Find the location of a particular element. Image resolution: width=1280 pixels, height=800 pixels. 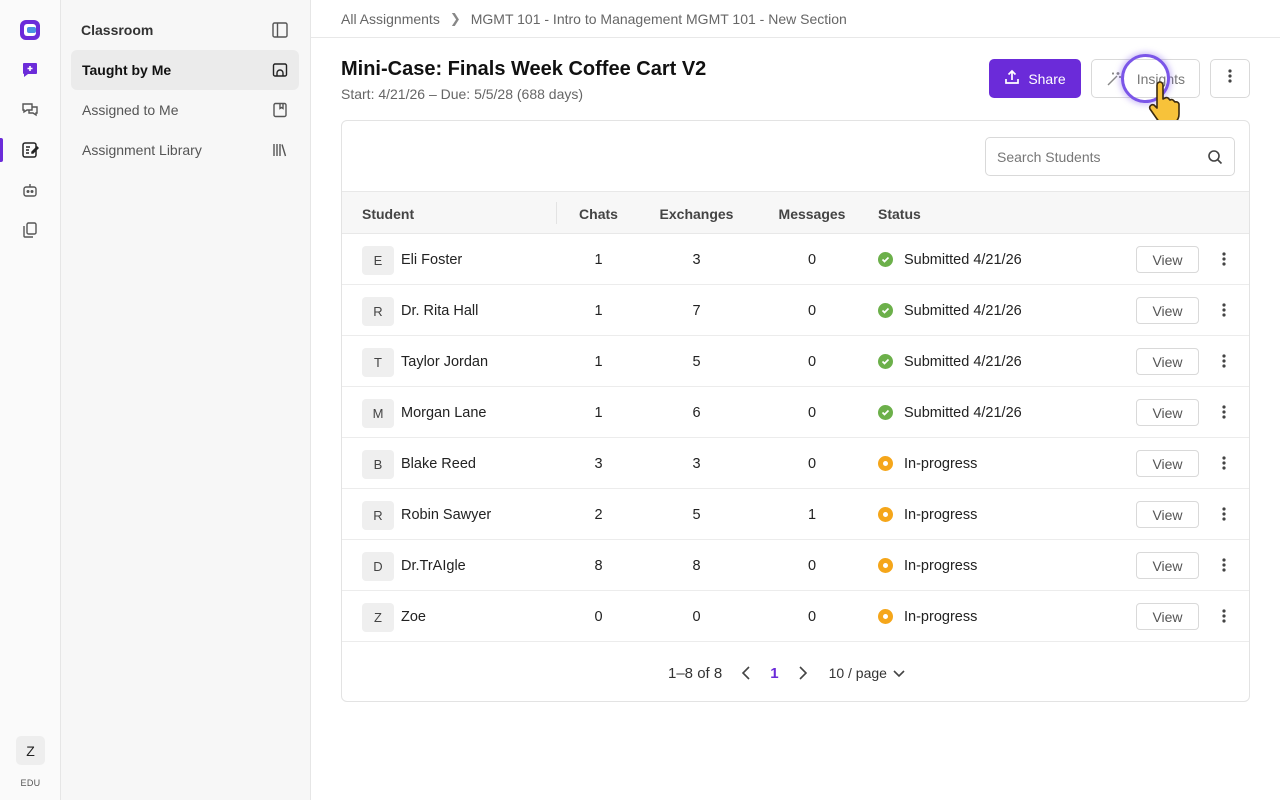

exchanges-count: 6 is located at coordinates (696, 412).